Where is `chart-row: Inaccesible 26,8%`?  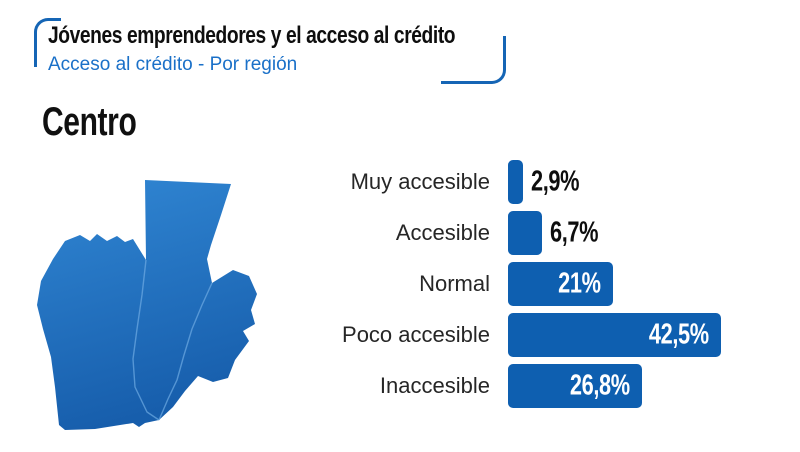
chart-row: Inaccesible 26,8% is located at coordinates (565, 386).